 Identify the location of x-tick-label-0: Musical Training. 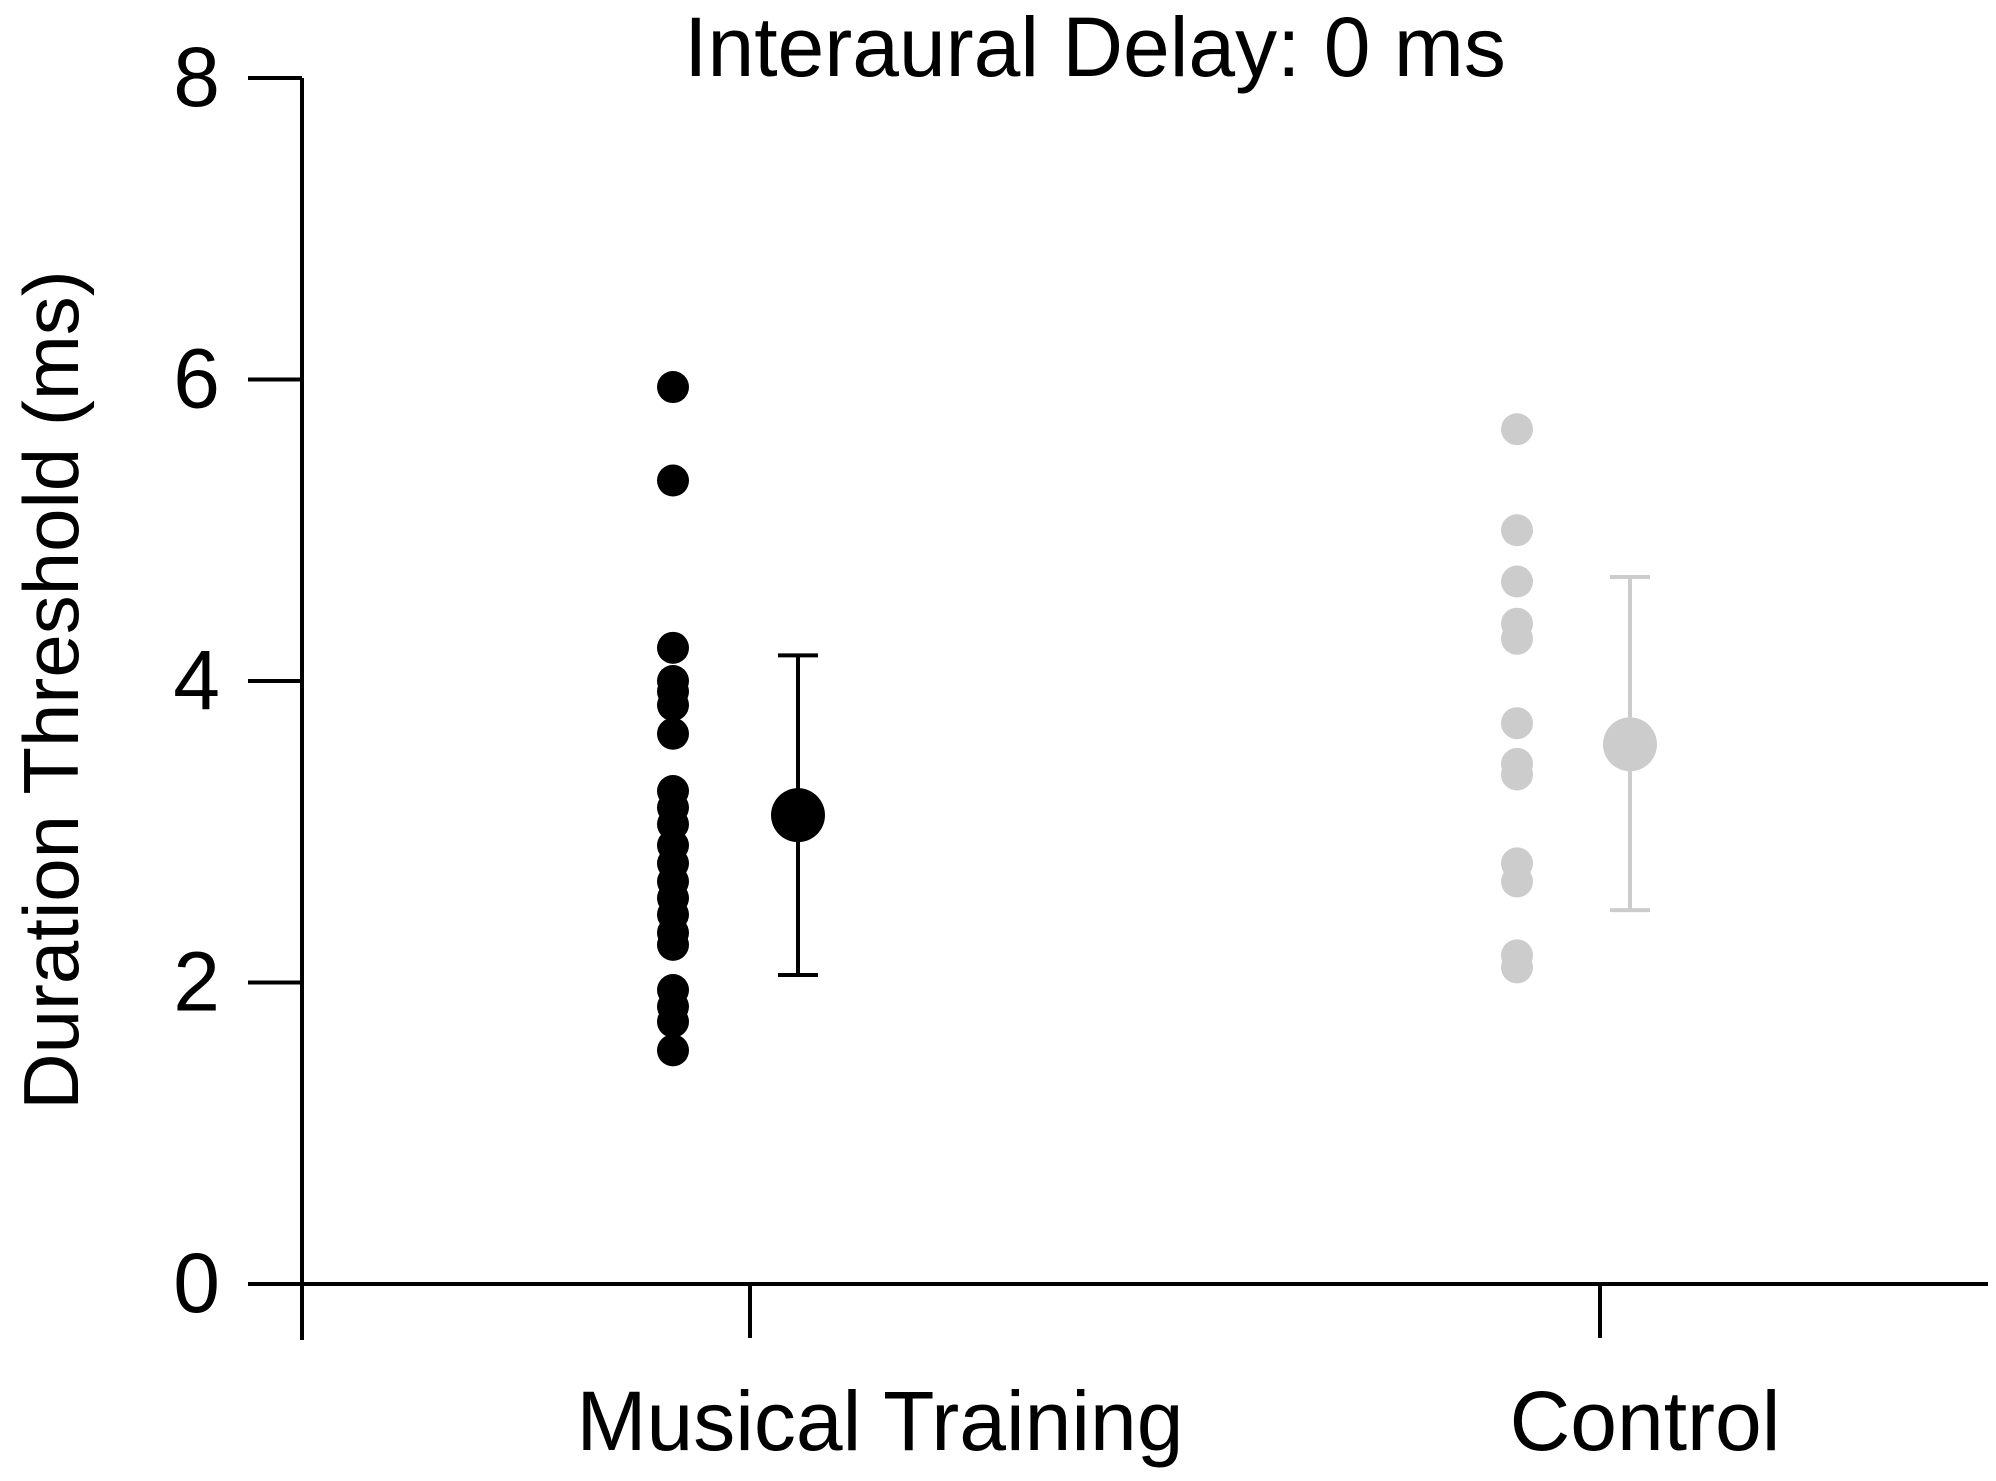
(880, 1421).